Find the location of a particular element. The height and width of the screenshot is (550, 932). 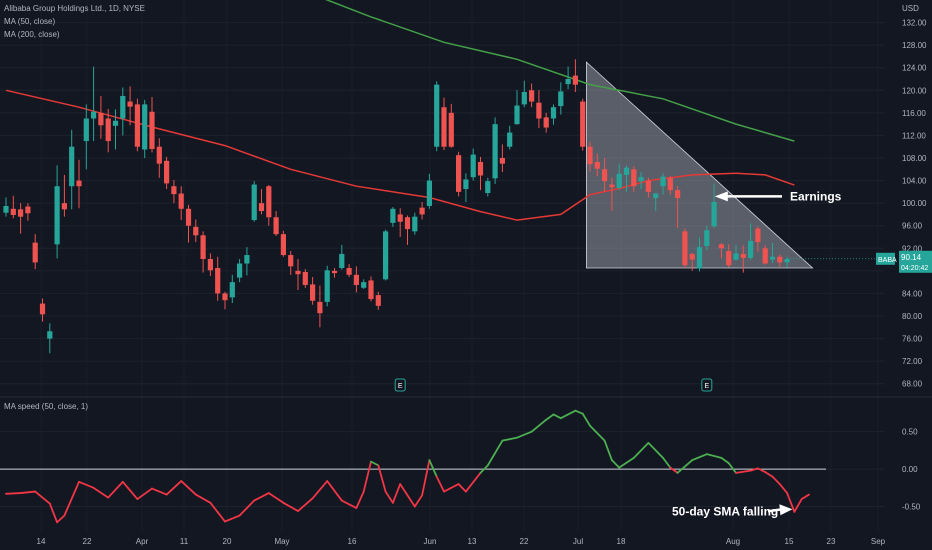

ticker-tag is located at coordinates (885, 258).